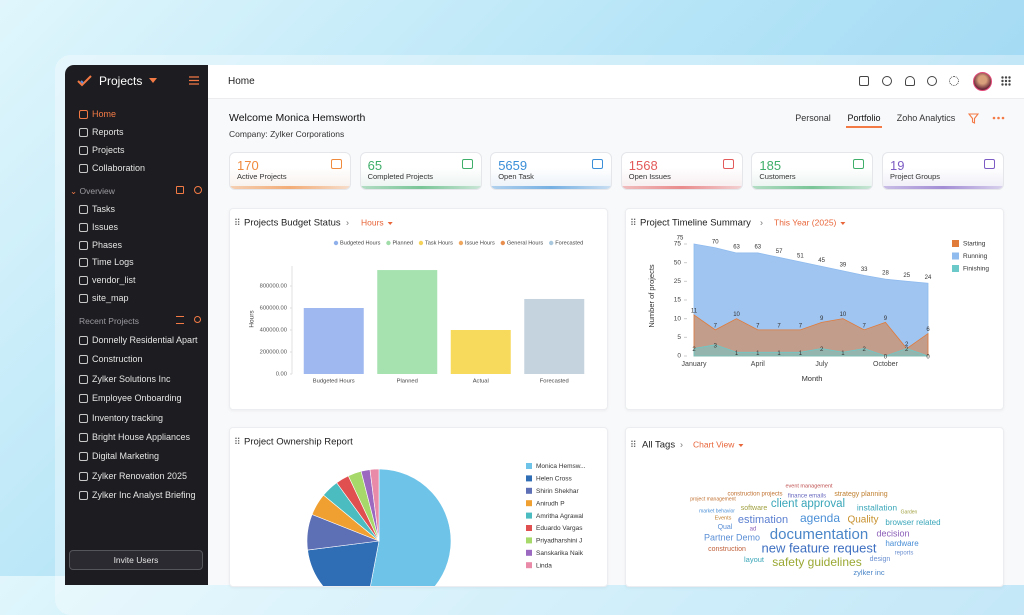  I want to click on sidebar-item: site_map, so click(104, 298).